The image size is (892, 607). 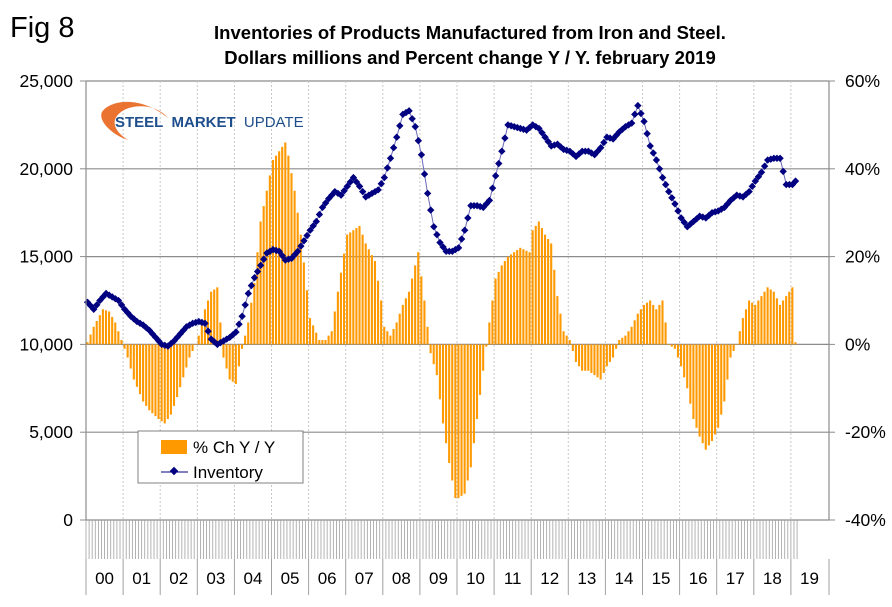 What do you see at coordinates (46, 344) in the screenshot?
I see `left-axis-tick-label: 10,000` at bounding box center [46, 344].